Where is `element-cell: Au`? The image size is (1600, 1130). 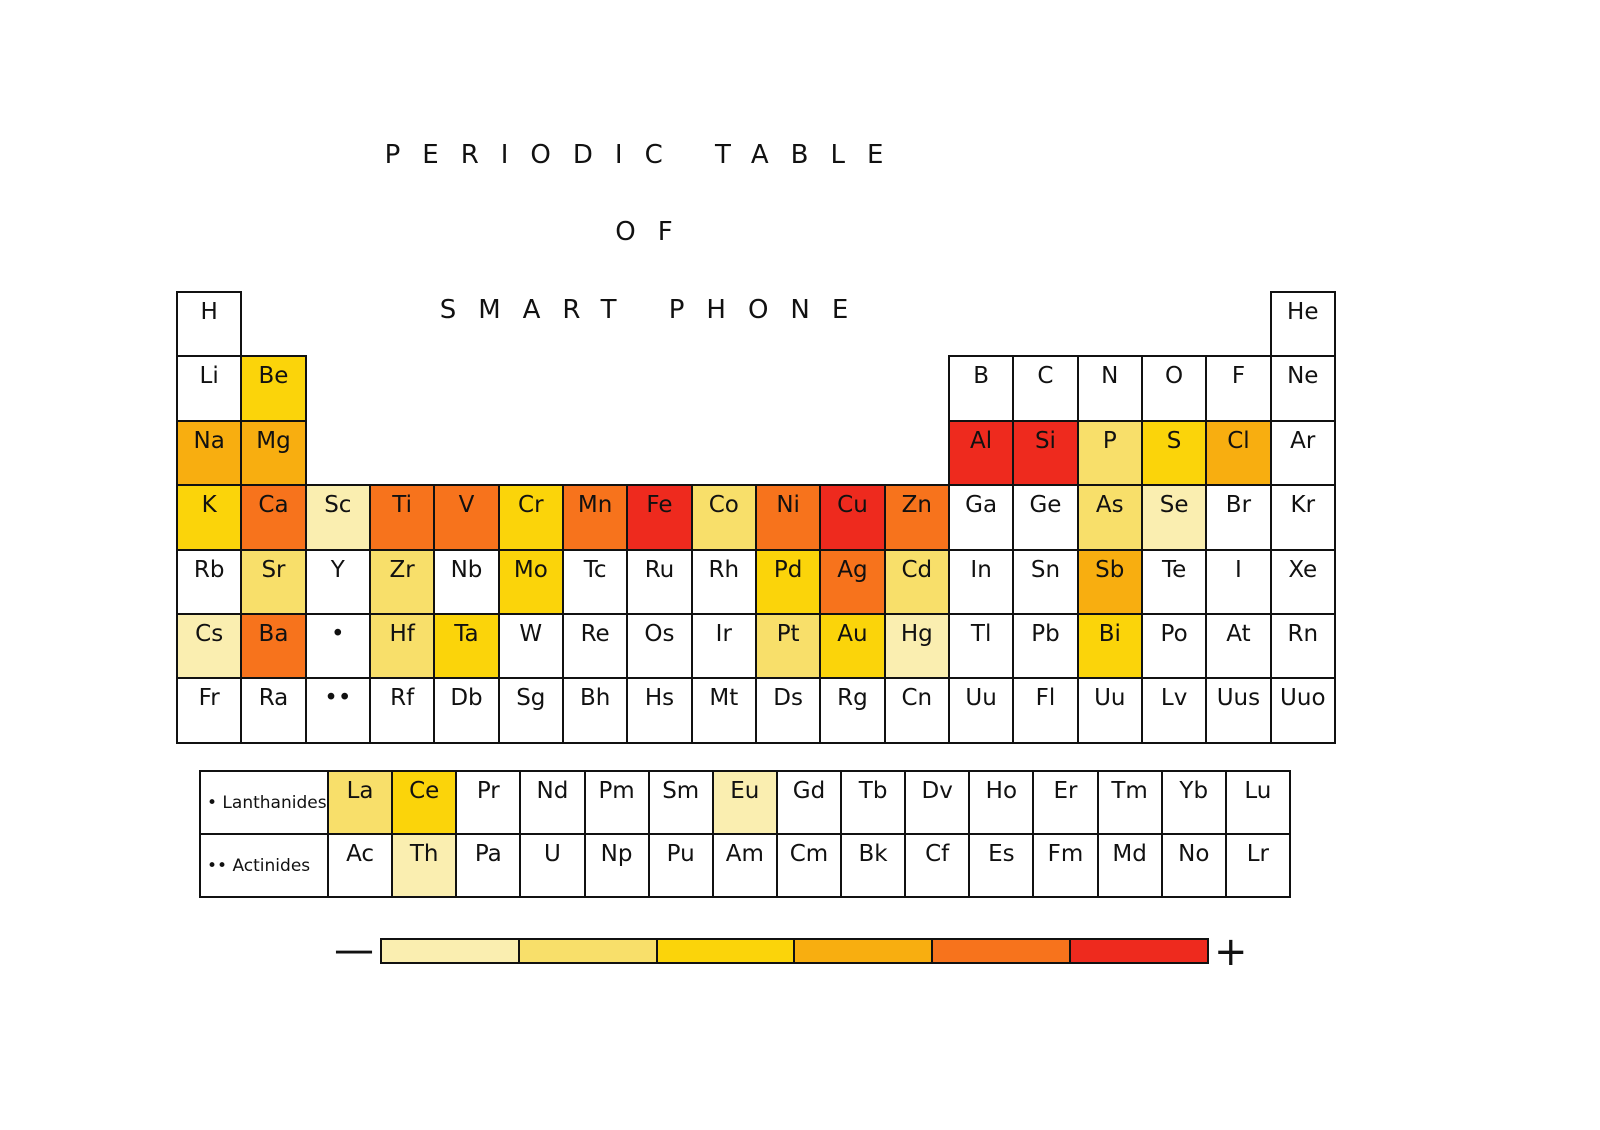
element-cell: Au is located at coordinates (852, 646).